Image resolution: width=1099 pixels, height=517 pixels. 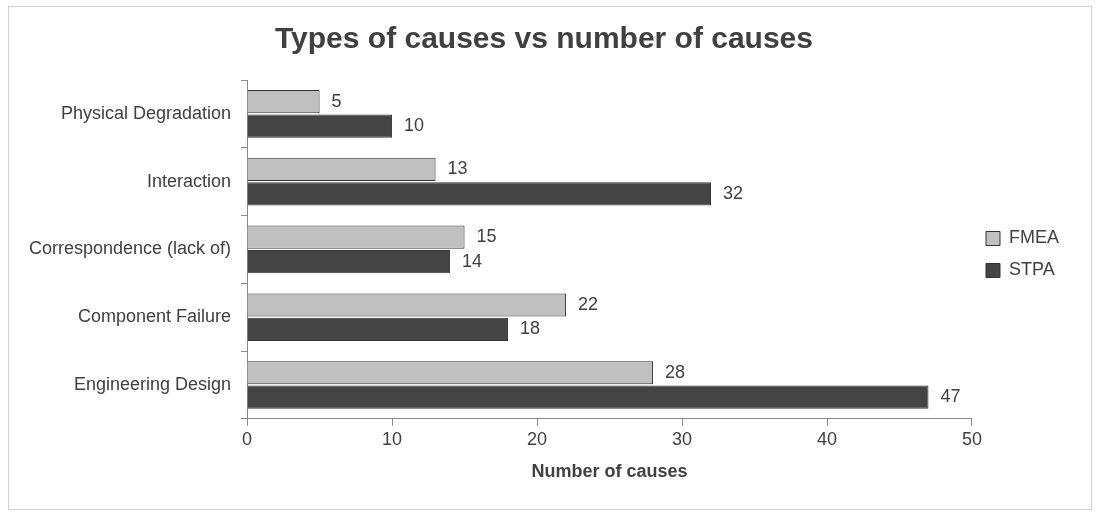 I want to click on y-tick-label: Physical Degradation, so click(x=146, y=112).